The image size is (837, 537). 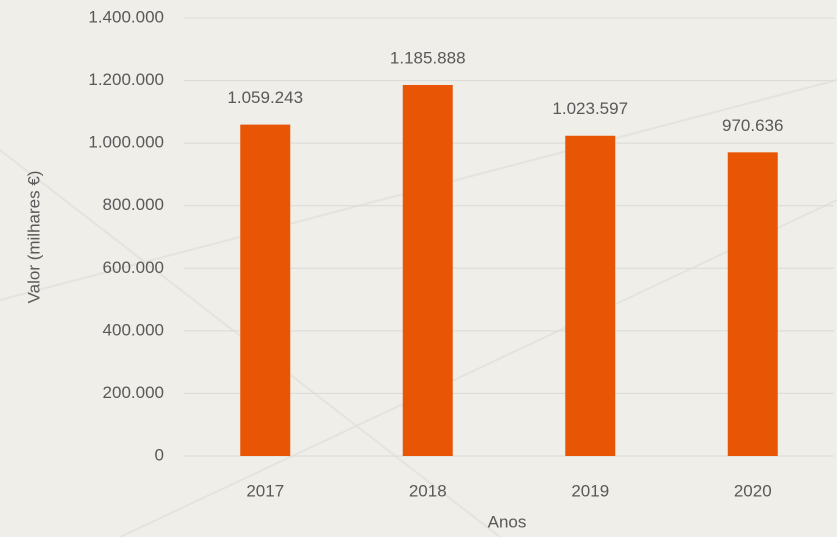 I want to click on y-tick-label: 1.000.000, so click(x=126, y=142).